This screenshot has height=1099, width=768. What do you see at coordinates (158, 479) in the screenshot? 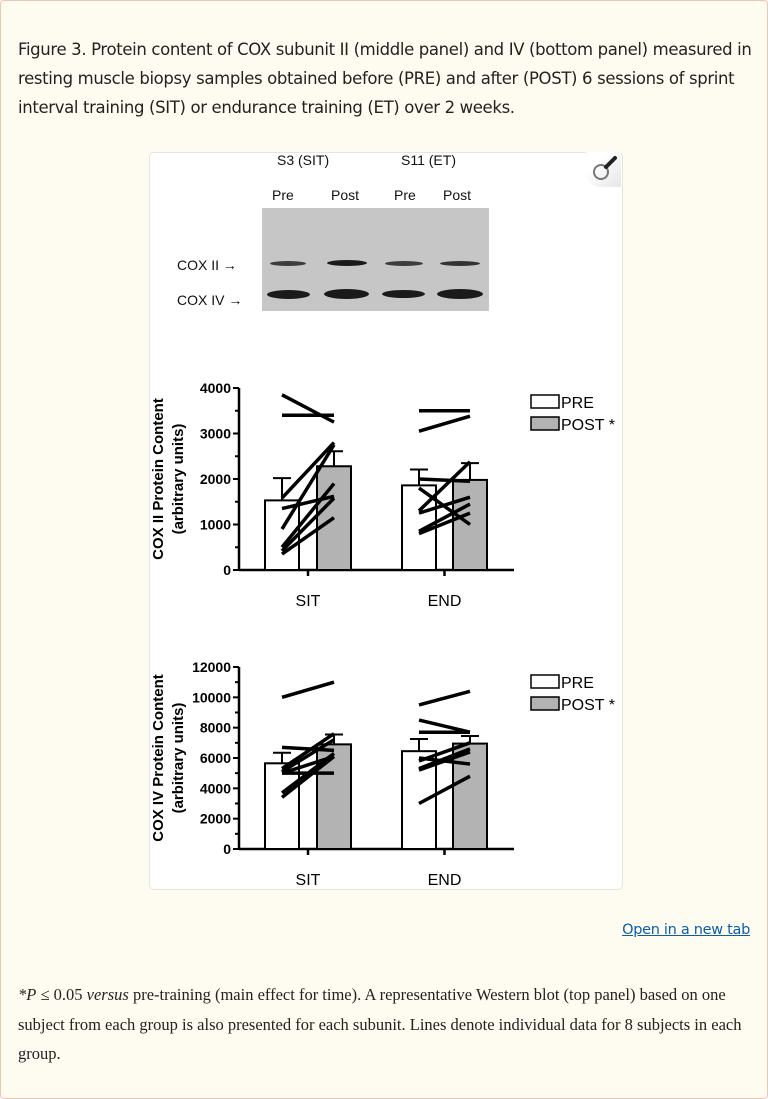
I see `y-axis-title: COX II Protein Content` at bounding box center [158, 479].